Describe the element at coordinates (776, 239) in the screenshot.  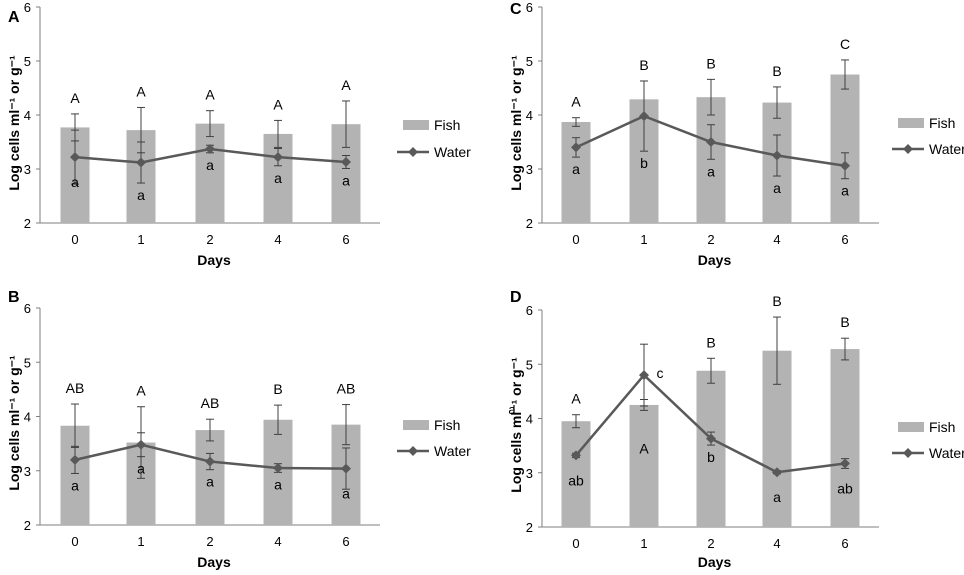
I see `x-tick-label: 4` at that location.